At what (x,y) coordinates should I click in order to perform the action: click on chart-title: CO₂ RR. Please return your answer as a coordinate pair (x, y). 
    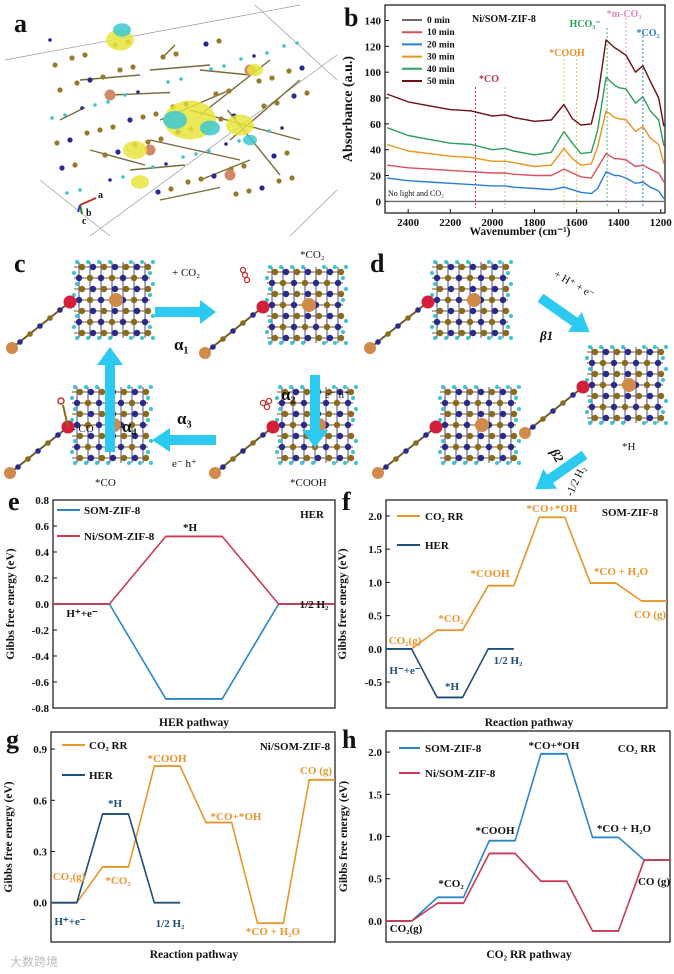
    Looking at the image, I should click on (637, 749).